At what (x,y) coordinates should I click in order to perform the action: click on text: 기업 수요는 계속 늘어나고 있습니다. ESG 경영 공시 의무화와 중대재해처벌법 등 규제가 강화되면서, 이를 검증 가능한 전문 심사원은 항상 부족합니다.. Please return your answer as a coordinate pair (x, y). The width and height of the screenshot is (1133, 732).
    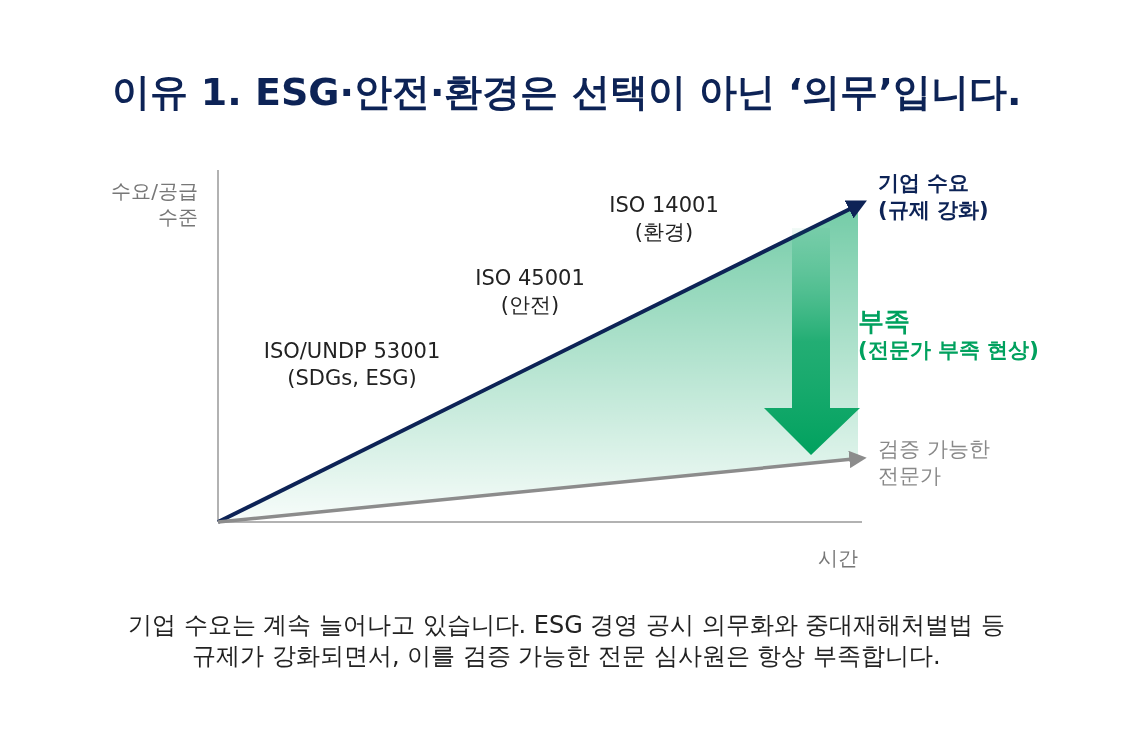
    Looking at the image, I should click on (566, 641).